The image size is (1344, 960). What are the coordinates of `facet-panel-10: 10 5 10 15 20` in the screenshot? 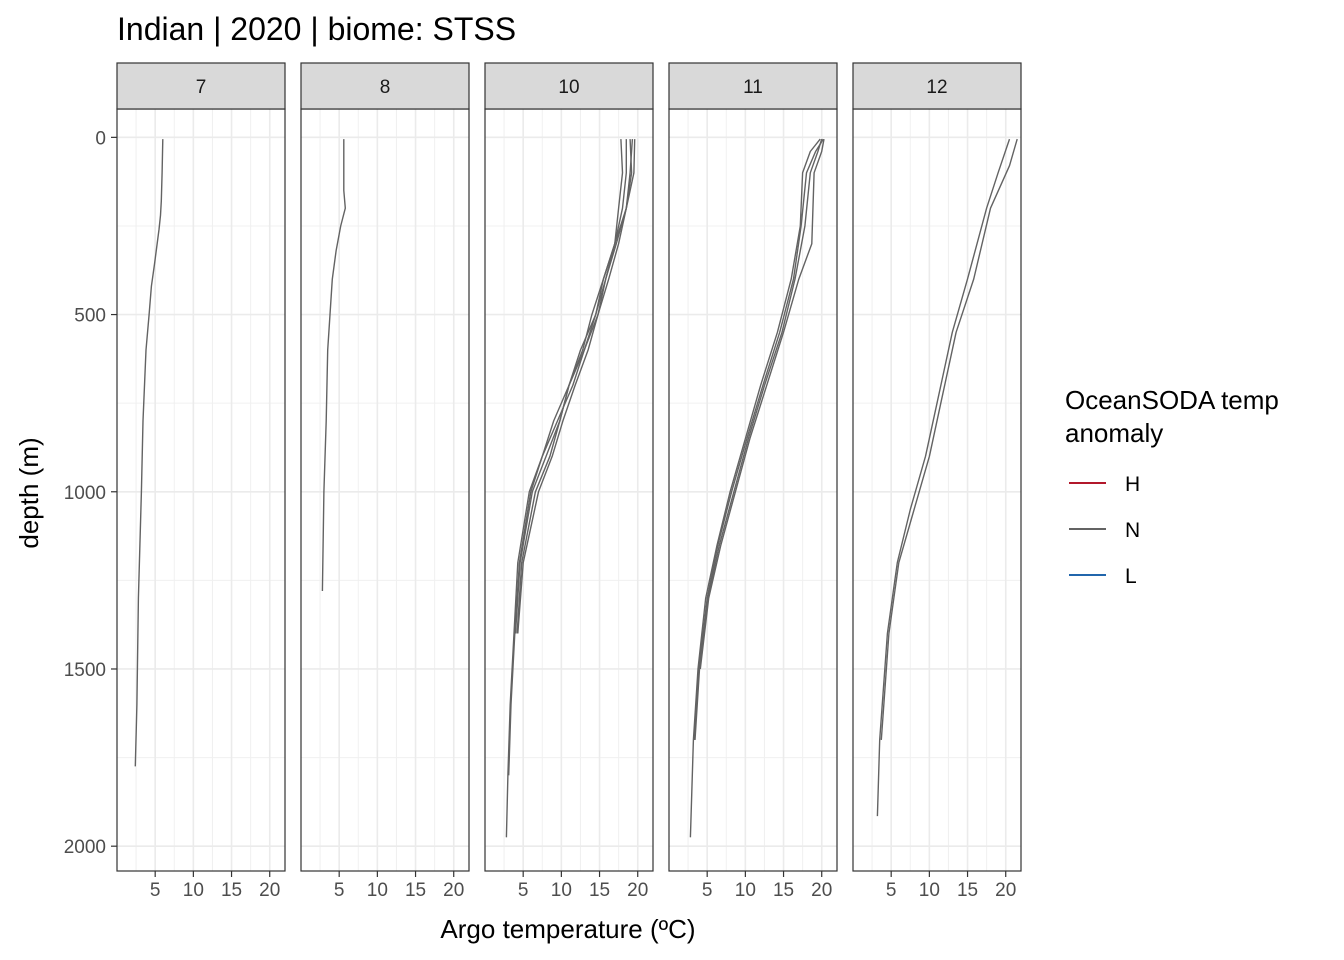 It's located at (569, 481).